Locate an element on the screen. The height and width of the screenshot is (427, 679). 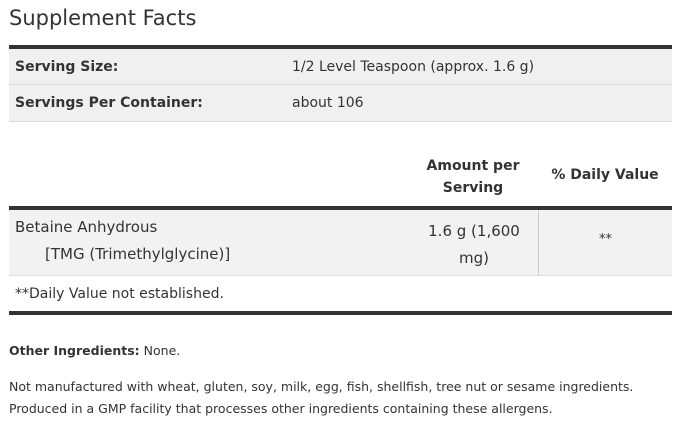
servings-per-container-row: Servings Per Container: about 106 is located at coordinates (340, 103).